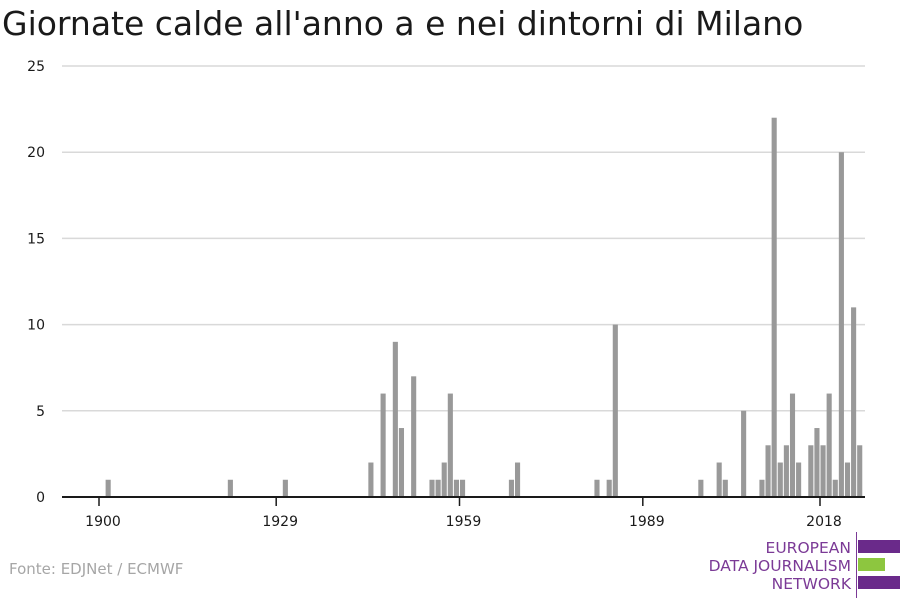  Describe the element at coordinates (96, 569) in the screenshot. I see `source-note: Fonte: EDJNet / ECMWF` at that location.